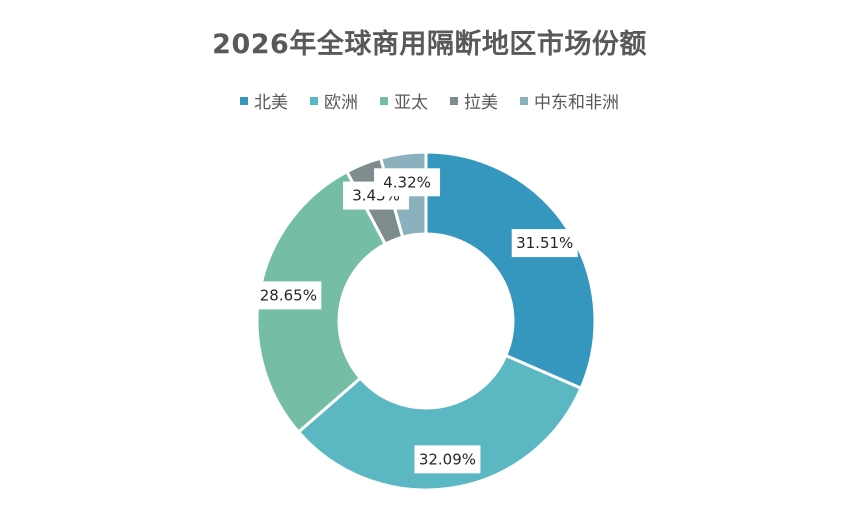 The width and height of the screenshot is (859, 505). What do you see at coordinates (510, 270) in the screenshot?
I see `slice-north-america` at bounding box center [510, 270].